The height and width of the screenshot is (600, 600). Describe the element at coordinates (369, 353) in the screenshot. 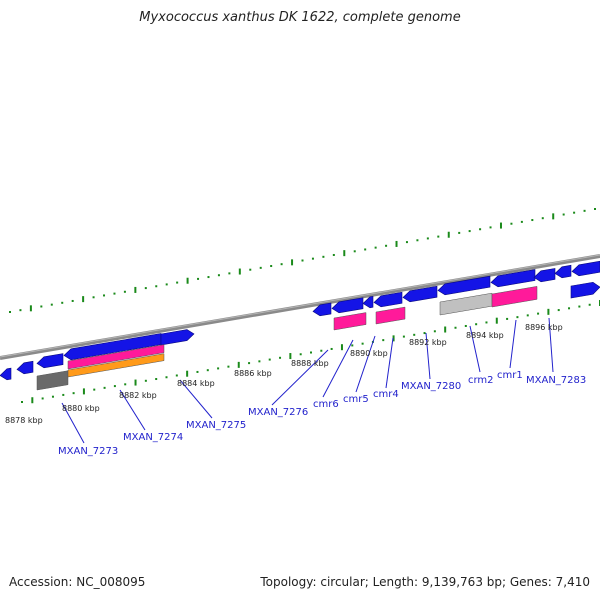

I see `kbp-label: 8890 kbp` at that location.